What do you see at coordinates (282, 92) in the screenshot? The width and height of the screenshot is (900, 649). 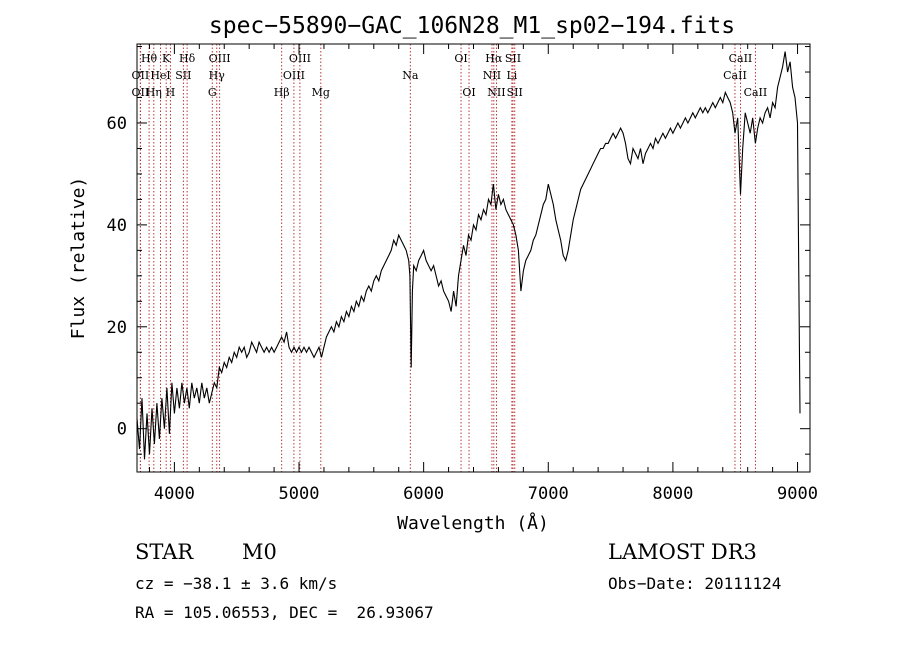 I see `spectral-line-label: Hβ` at bounding box center [282, 92].